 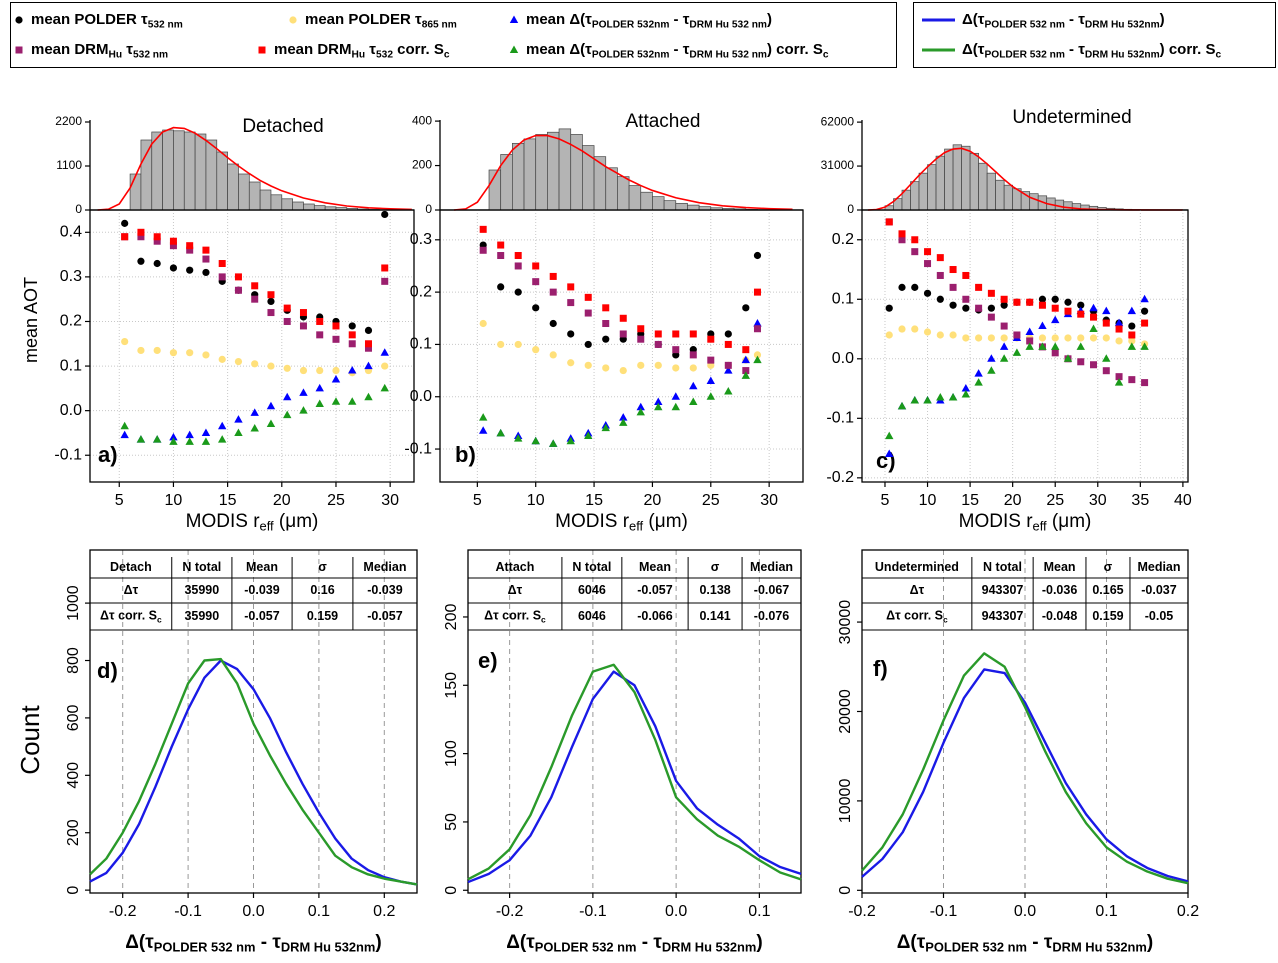 What do you see at coordinates (911, 942) in the screenshot?
I see `text-part: Δ(τ` at bounding box center [911, 942].